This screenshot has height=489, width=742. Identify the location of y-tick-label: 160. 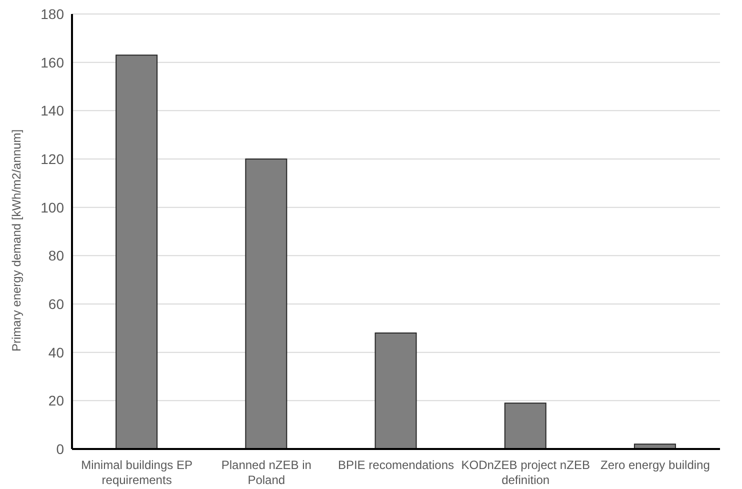
(52, 62).